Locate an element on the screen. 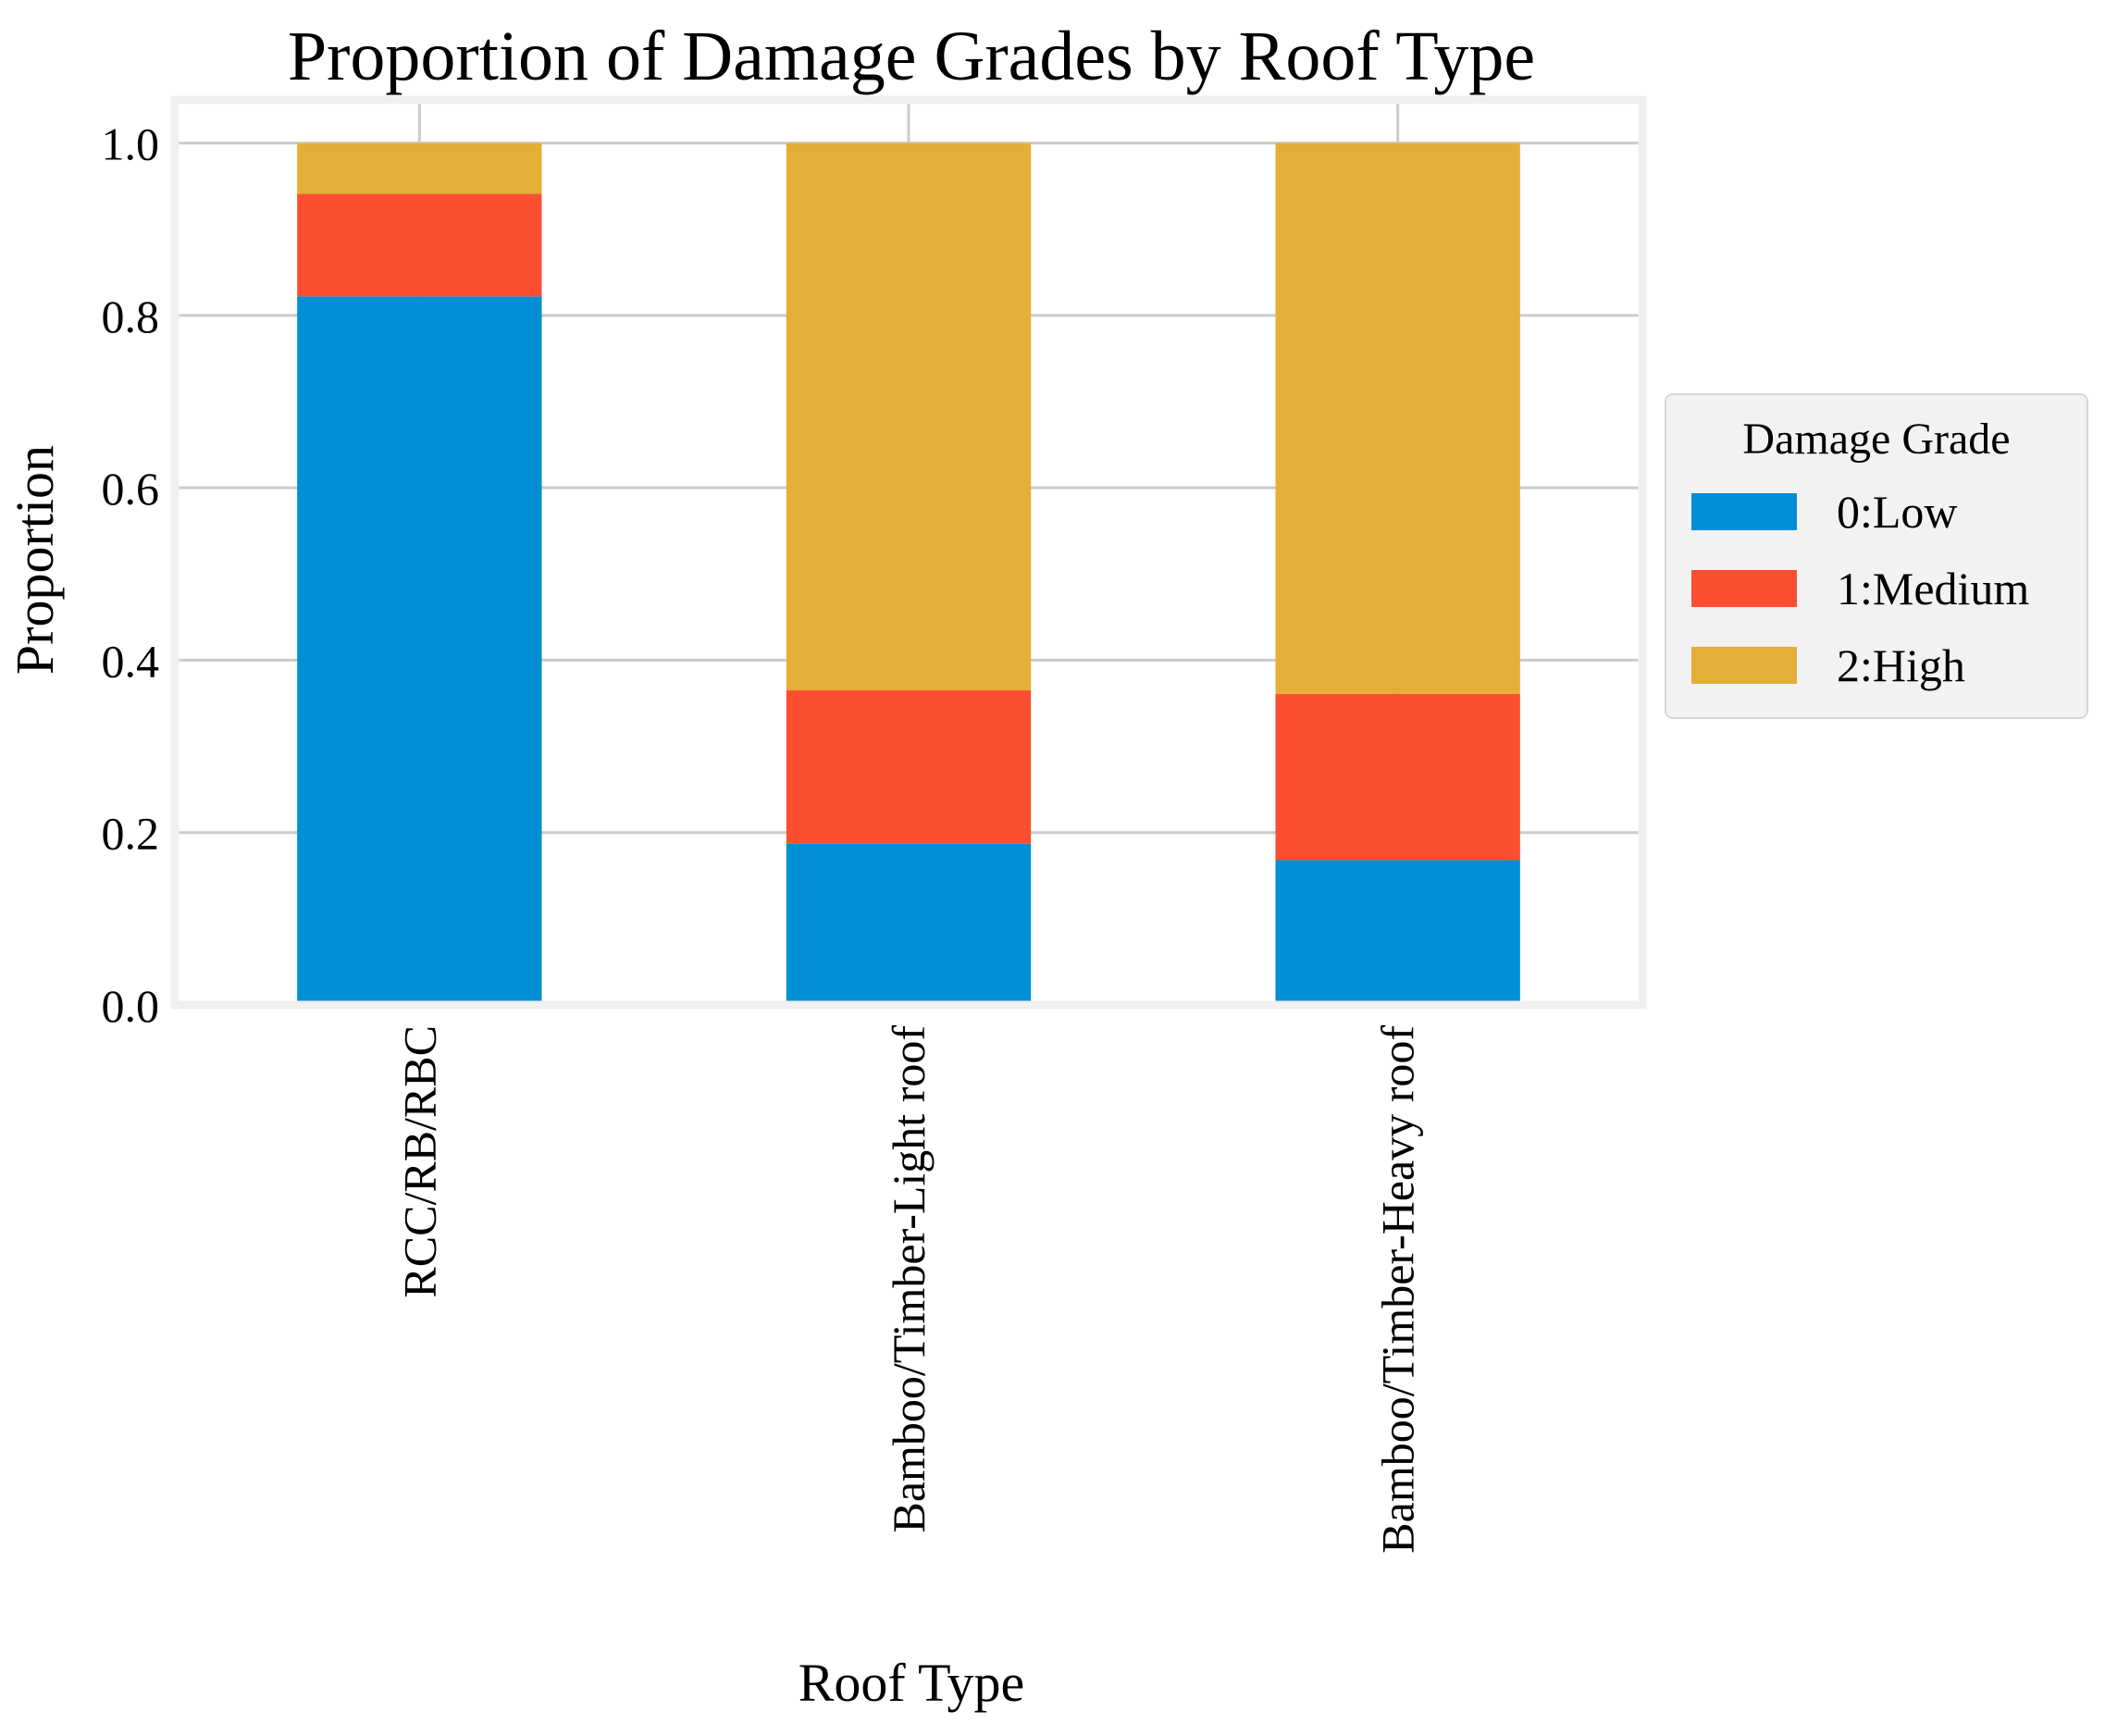  legend-label-2-high: 2:High is located at coordinates (1901, 665).